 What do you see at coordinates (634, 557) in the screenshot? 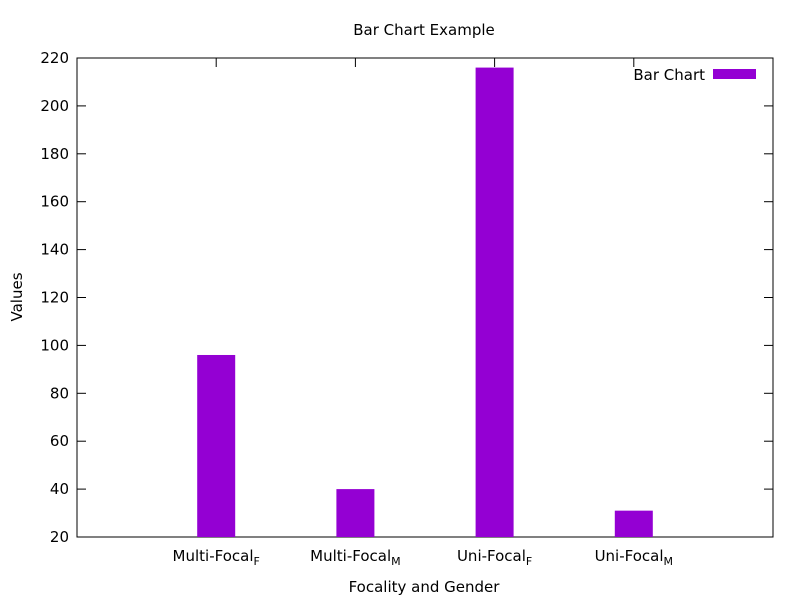
I see `x-tick-label: Uni-FocalM` at bounding box center [634, 557].